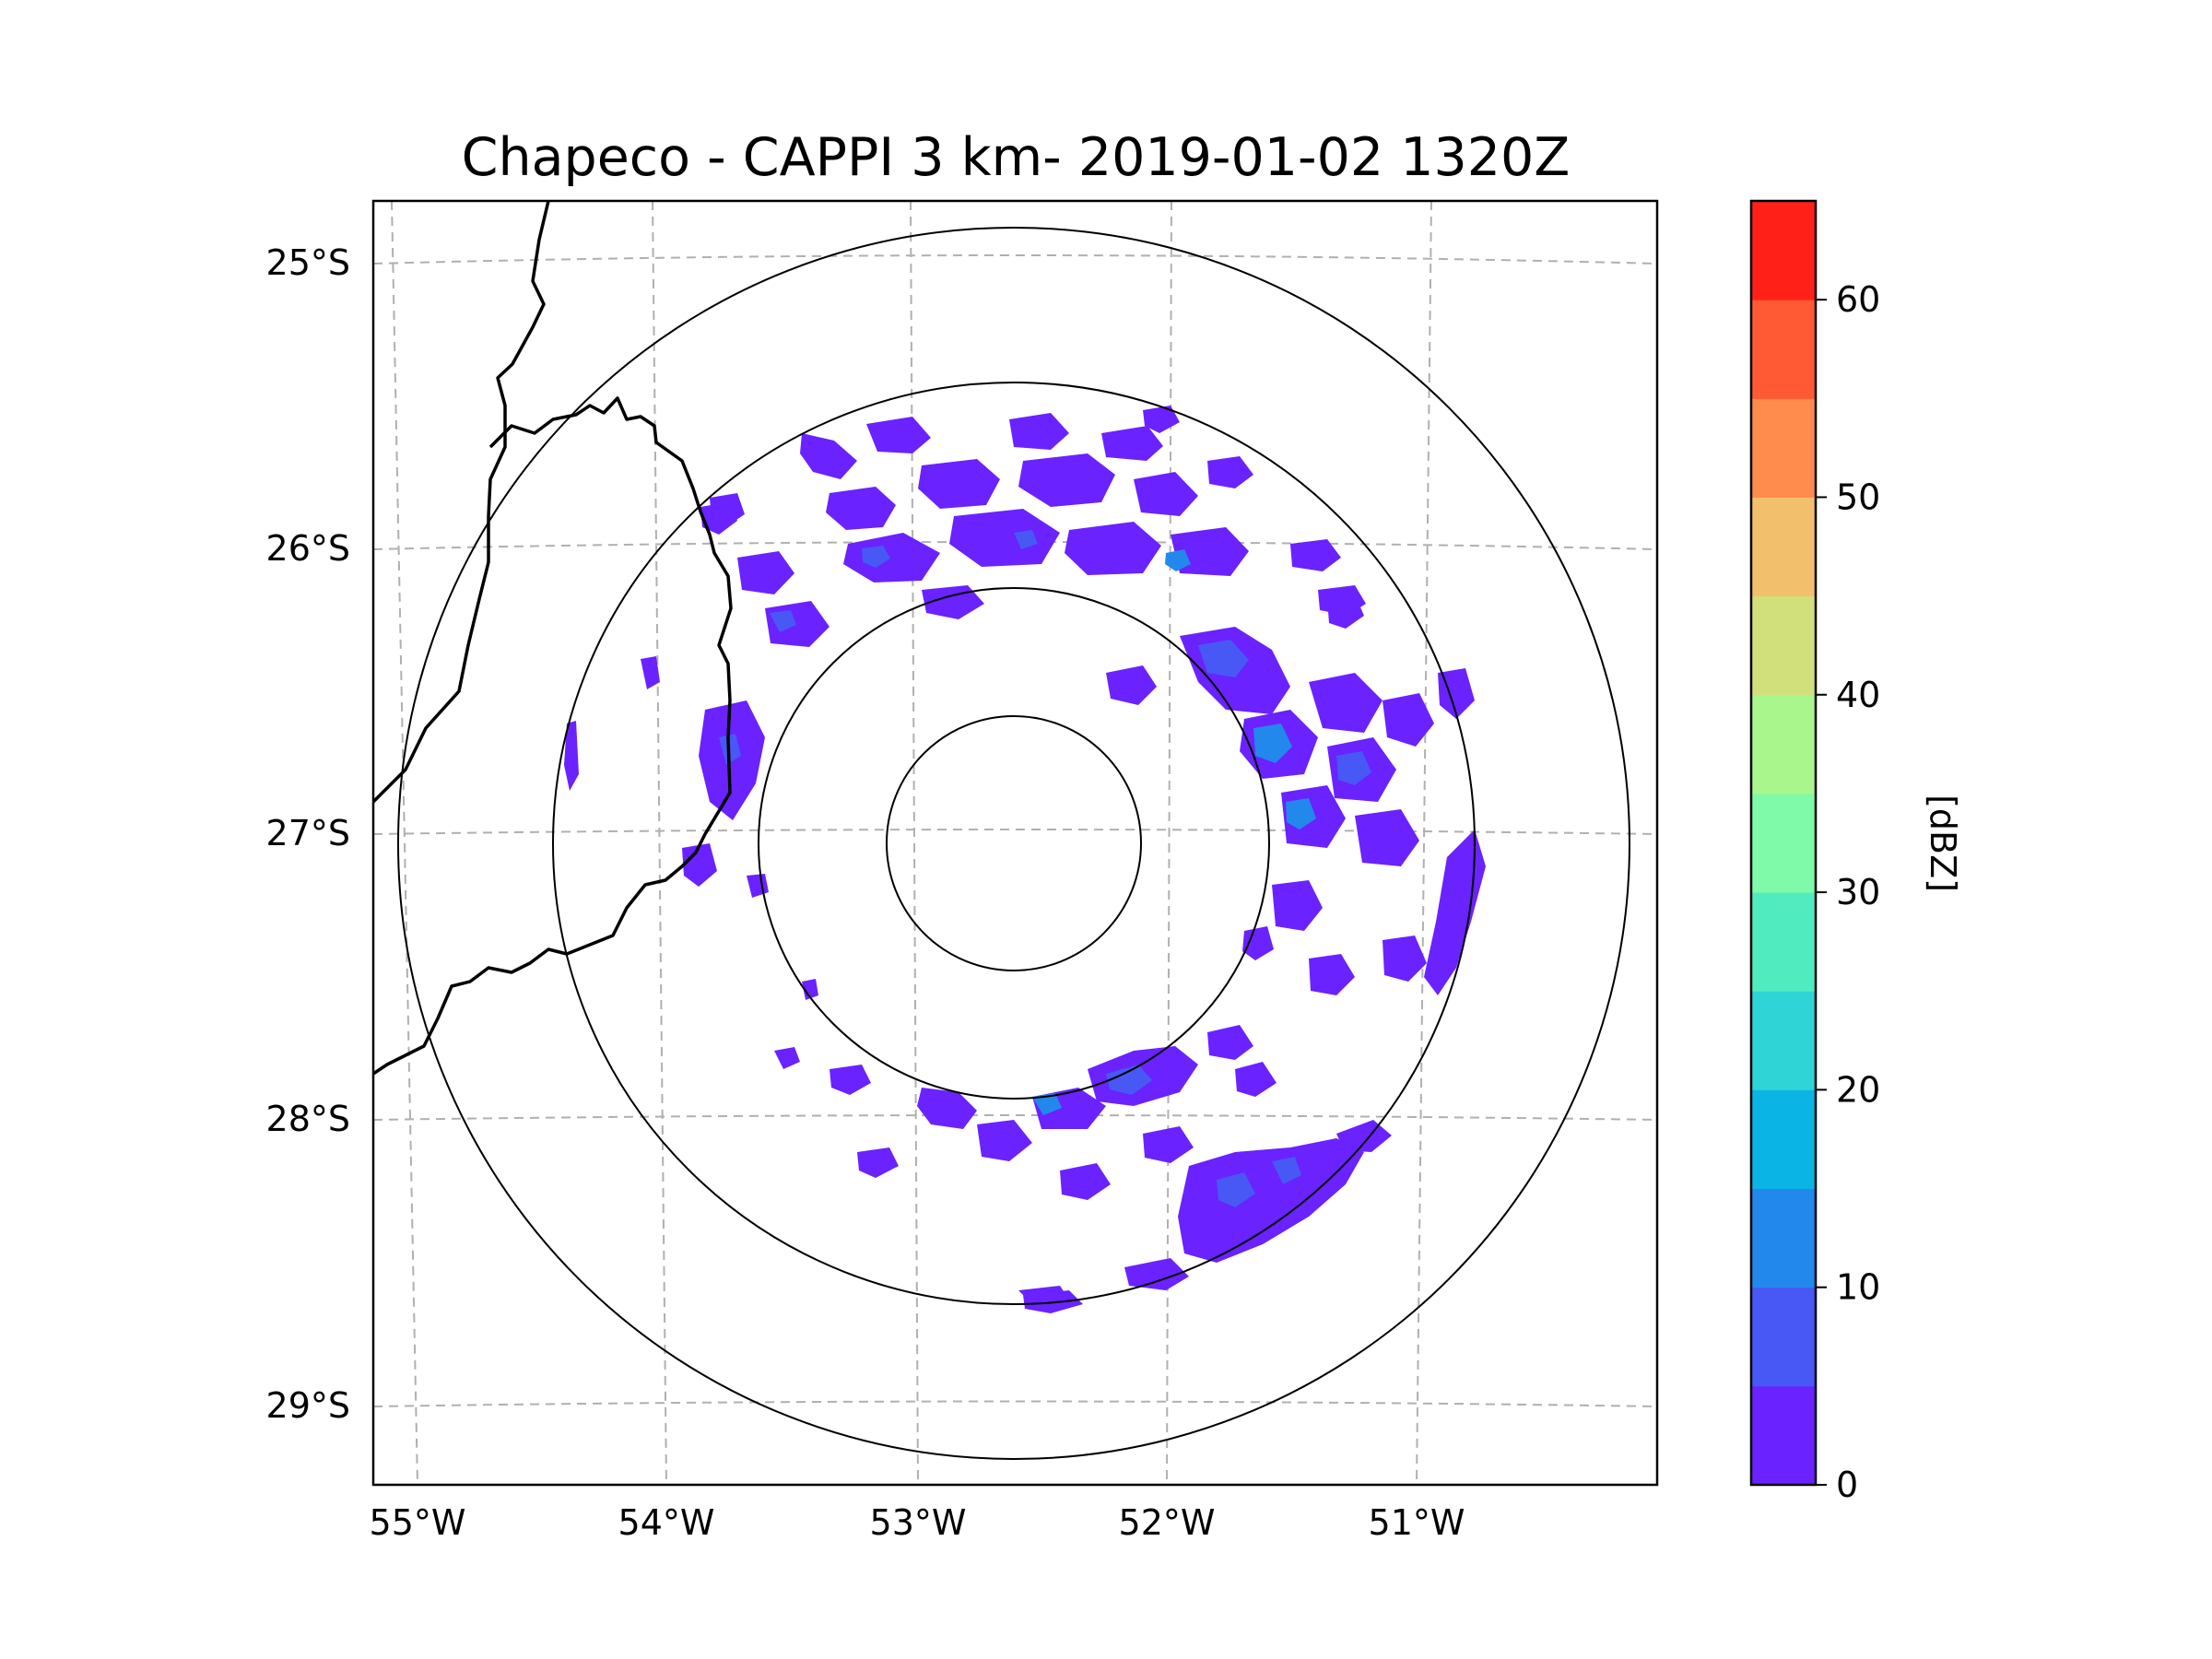 The width and height of the screenshot is (2212, 1659). Describe the element at coordinates (1858, 299) in the screenshot. I see `colorbar-tick-label: 60` at that location.